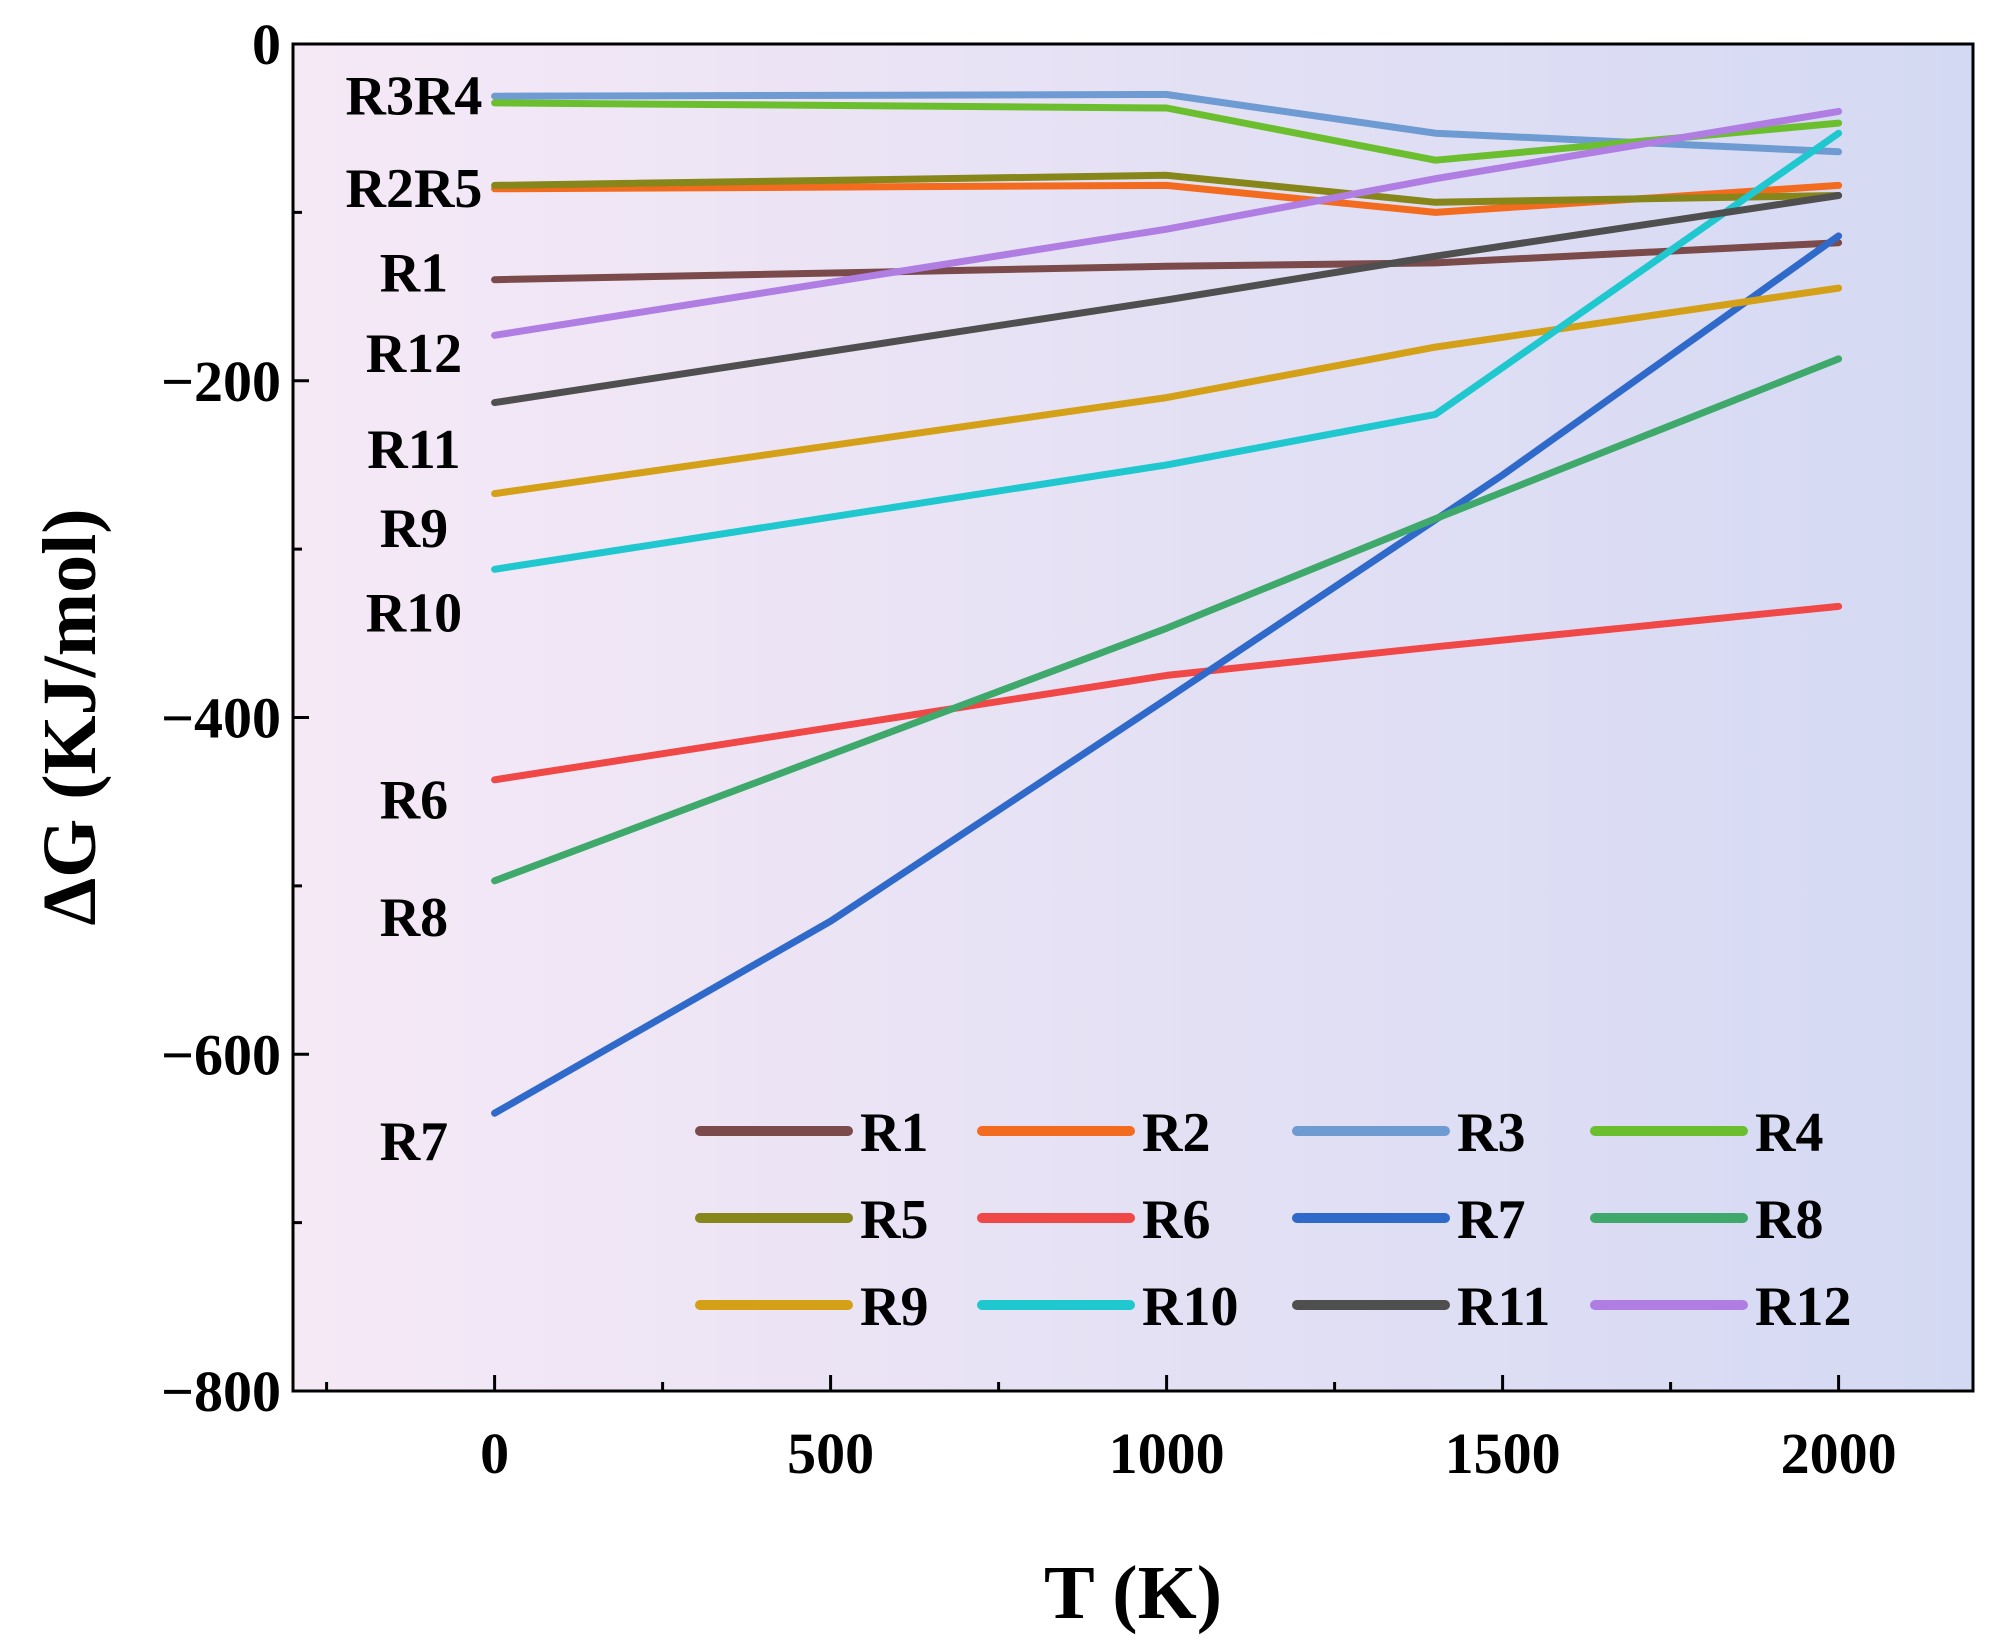 The width and height of the screenshot is (1994, 1645). I want to click on curve-label: R2R5, so click(414, 189).